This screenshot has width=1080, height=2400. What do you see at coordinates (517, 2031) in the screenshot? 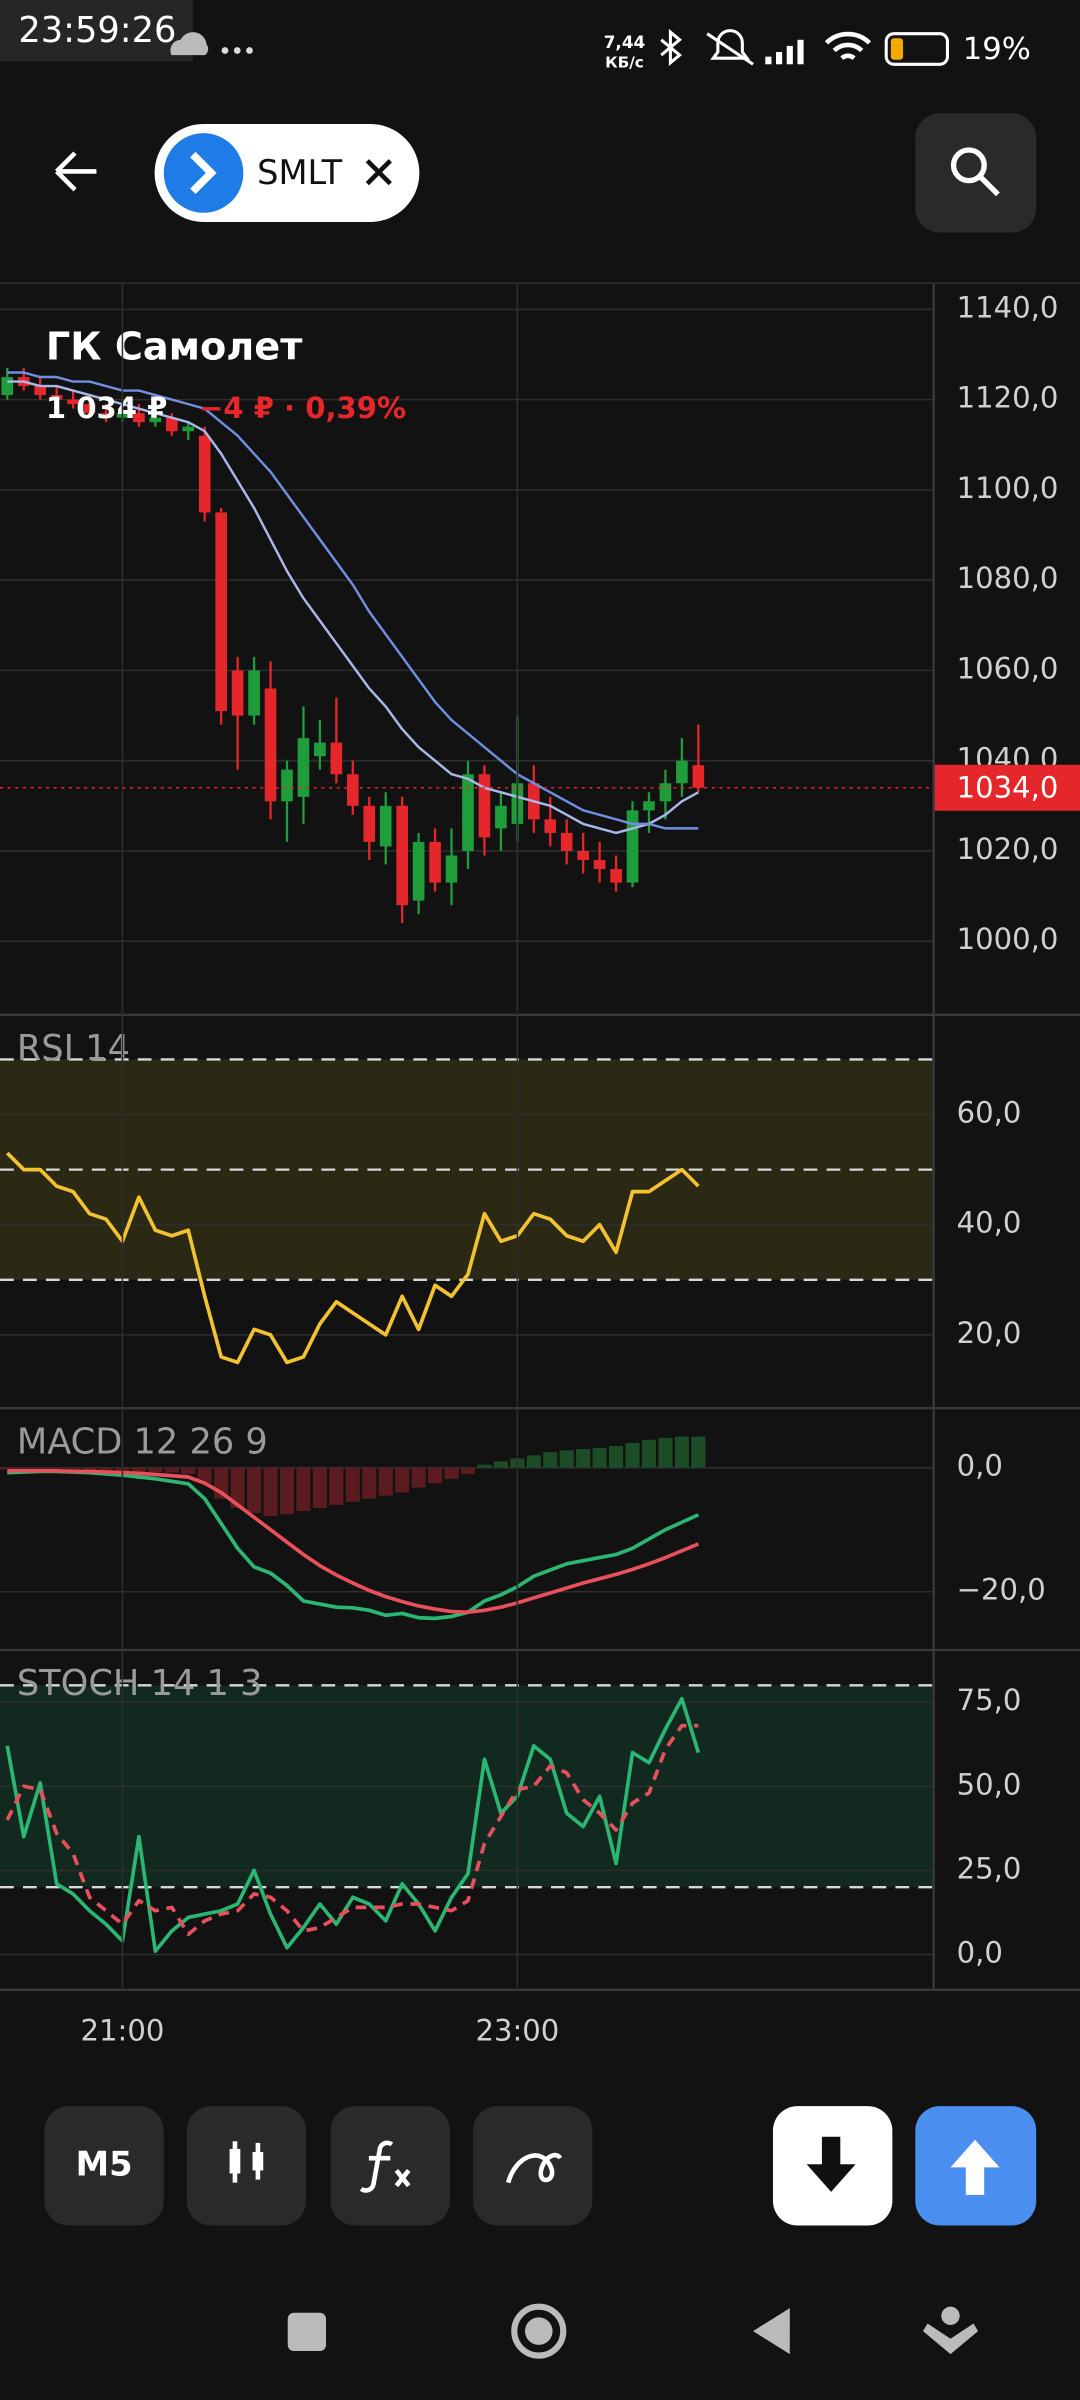
I see `x-tick-label: 23:00` at bounding box center [517, 2031].